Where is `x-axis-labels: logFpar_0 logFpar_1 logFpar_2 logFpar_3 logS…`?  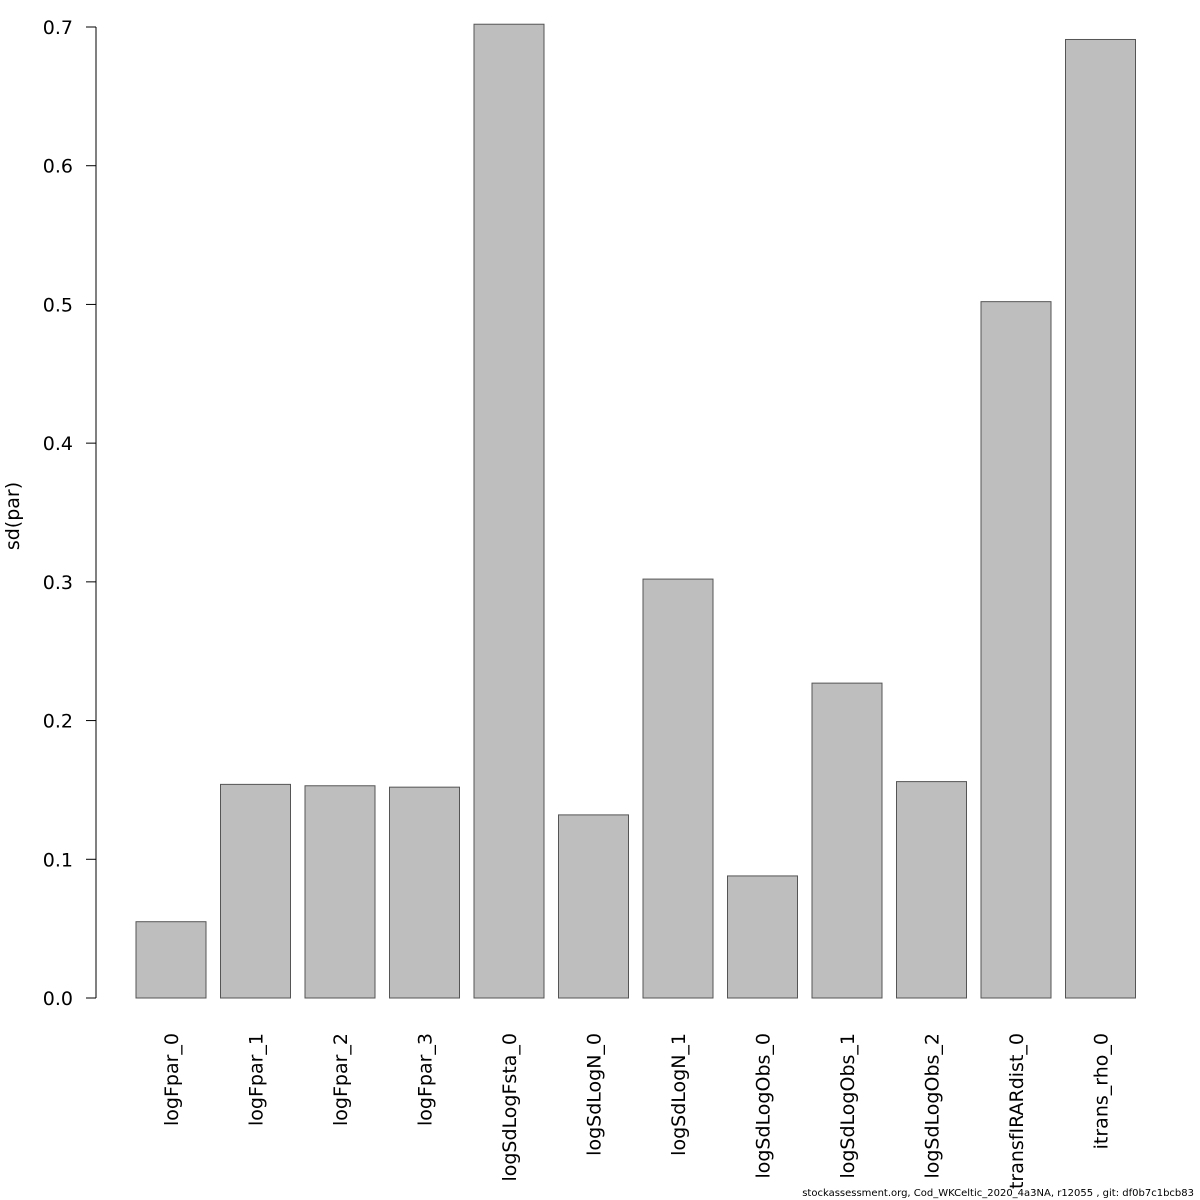 x-axis-labels: logFpar_0 logFpar_1 logFpar_2 logFpar_3 logS… is located at coordinates (637, 1111).